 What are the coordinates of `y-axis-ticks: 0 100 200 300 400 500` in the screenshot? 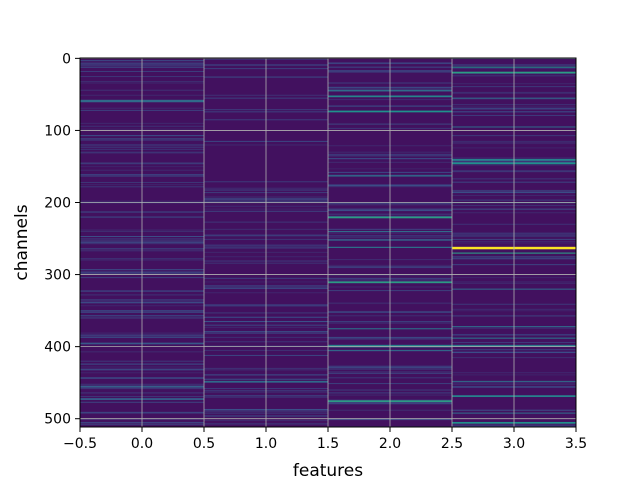 It's located at (62, 239).